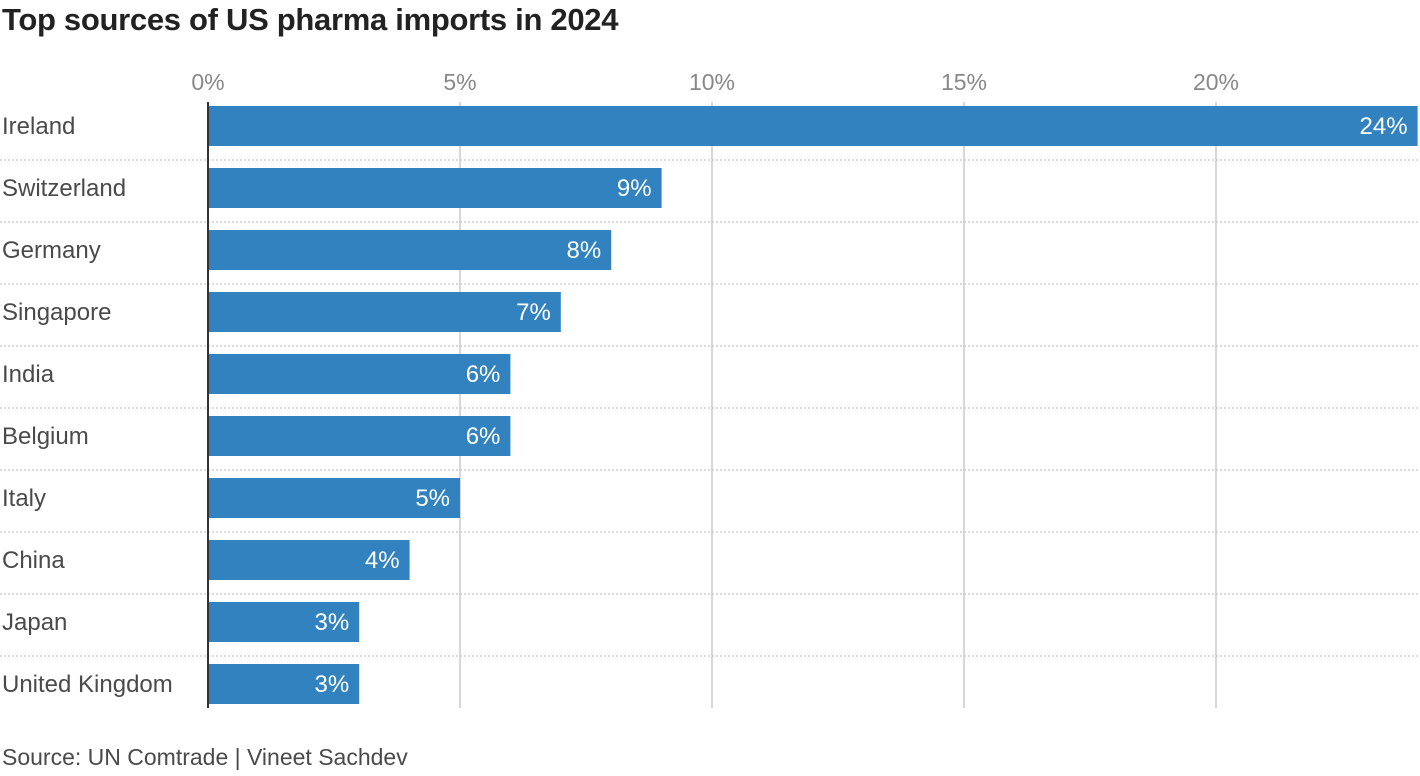 This screenshot has height=776, width=1420. I want to click on x-tick-label: 5%, so click(459, 82).